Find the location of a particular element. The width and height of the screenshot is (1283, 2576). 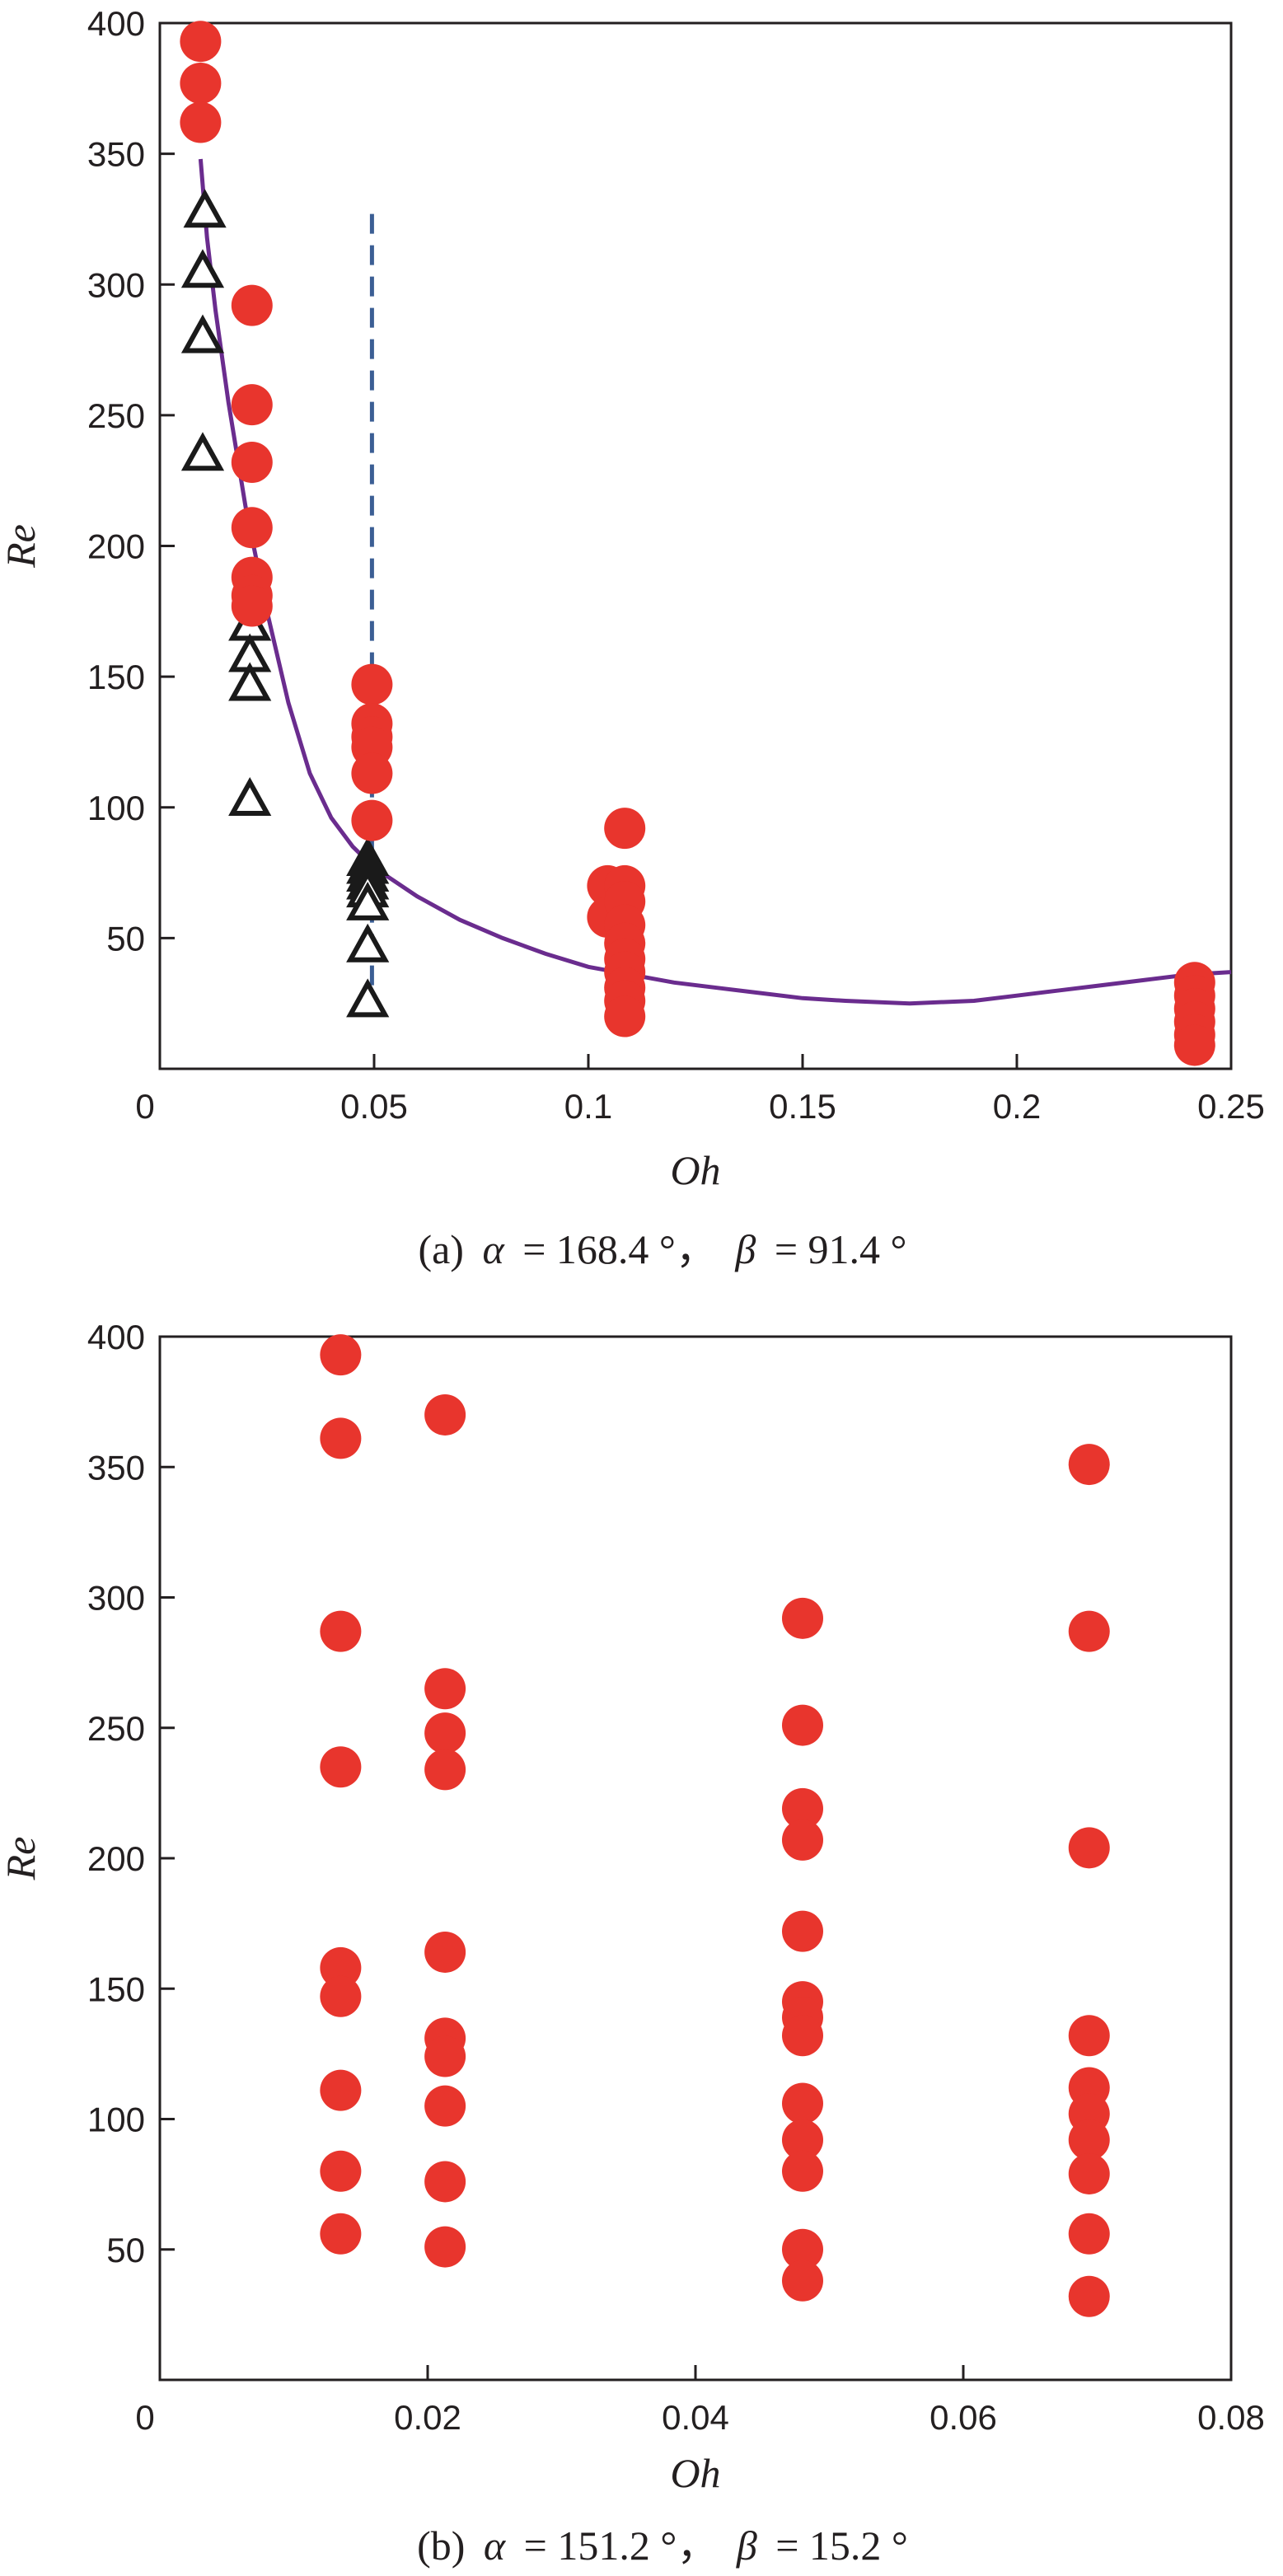

x-axis-label-b: Oh is located at coordinates (695, 2473).